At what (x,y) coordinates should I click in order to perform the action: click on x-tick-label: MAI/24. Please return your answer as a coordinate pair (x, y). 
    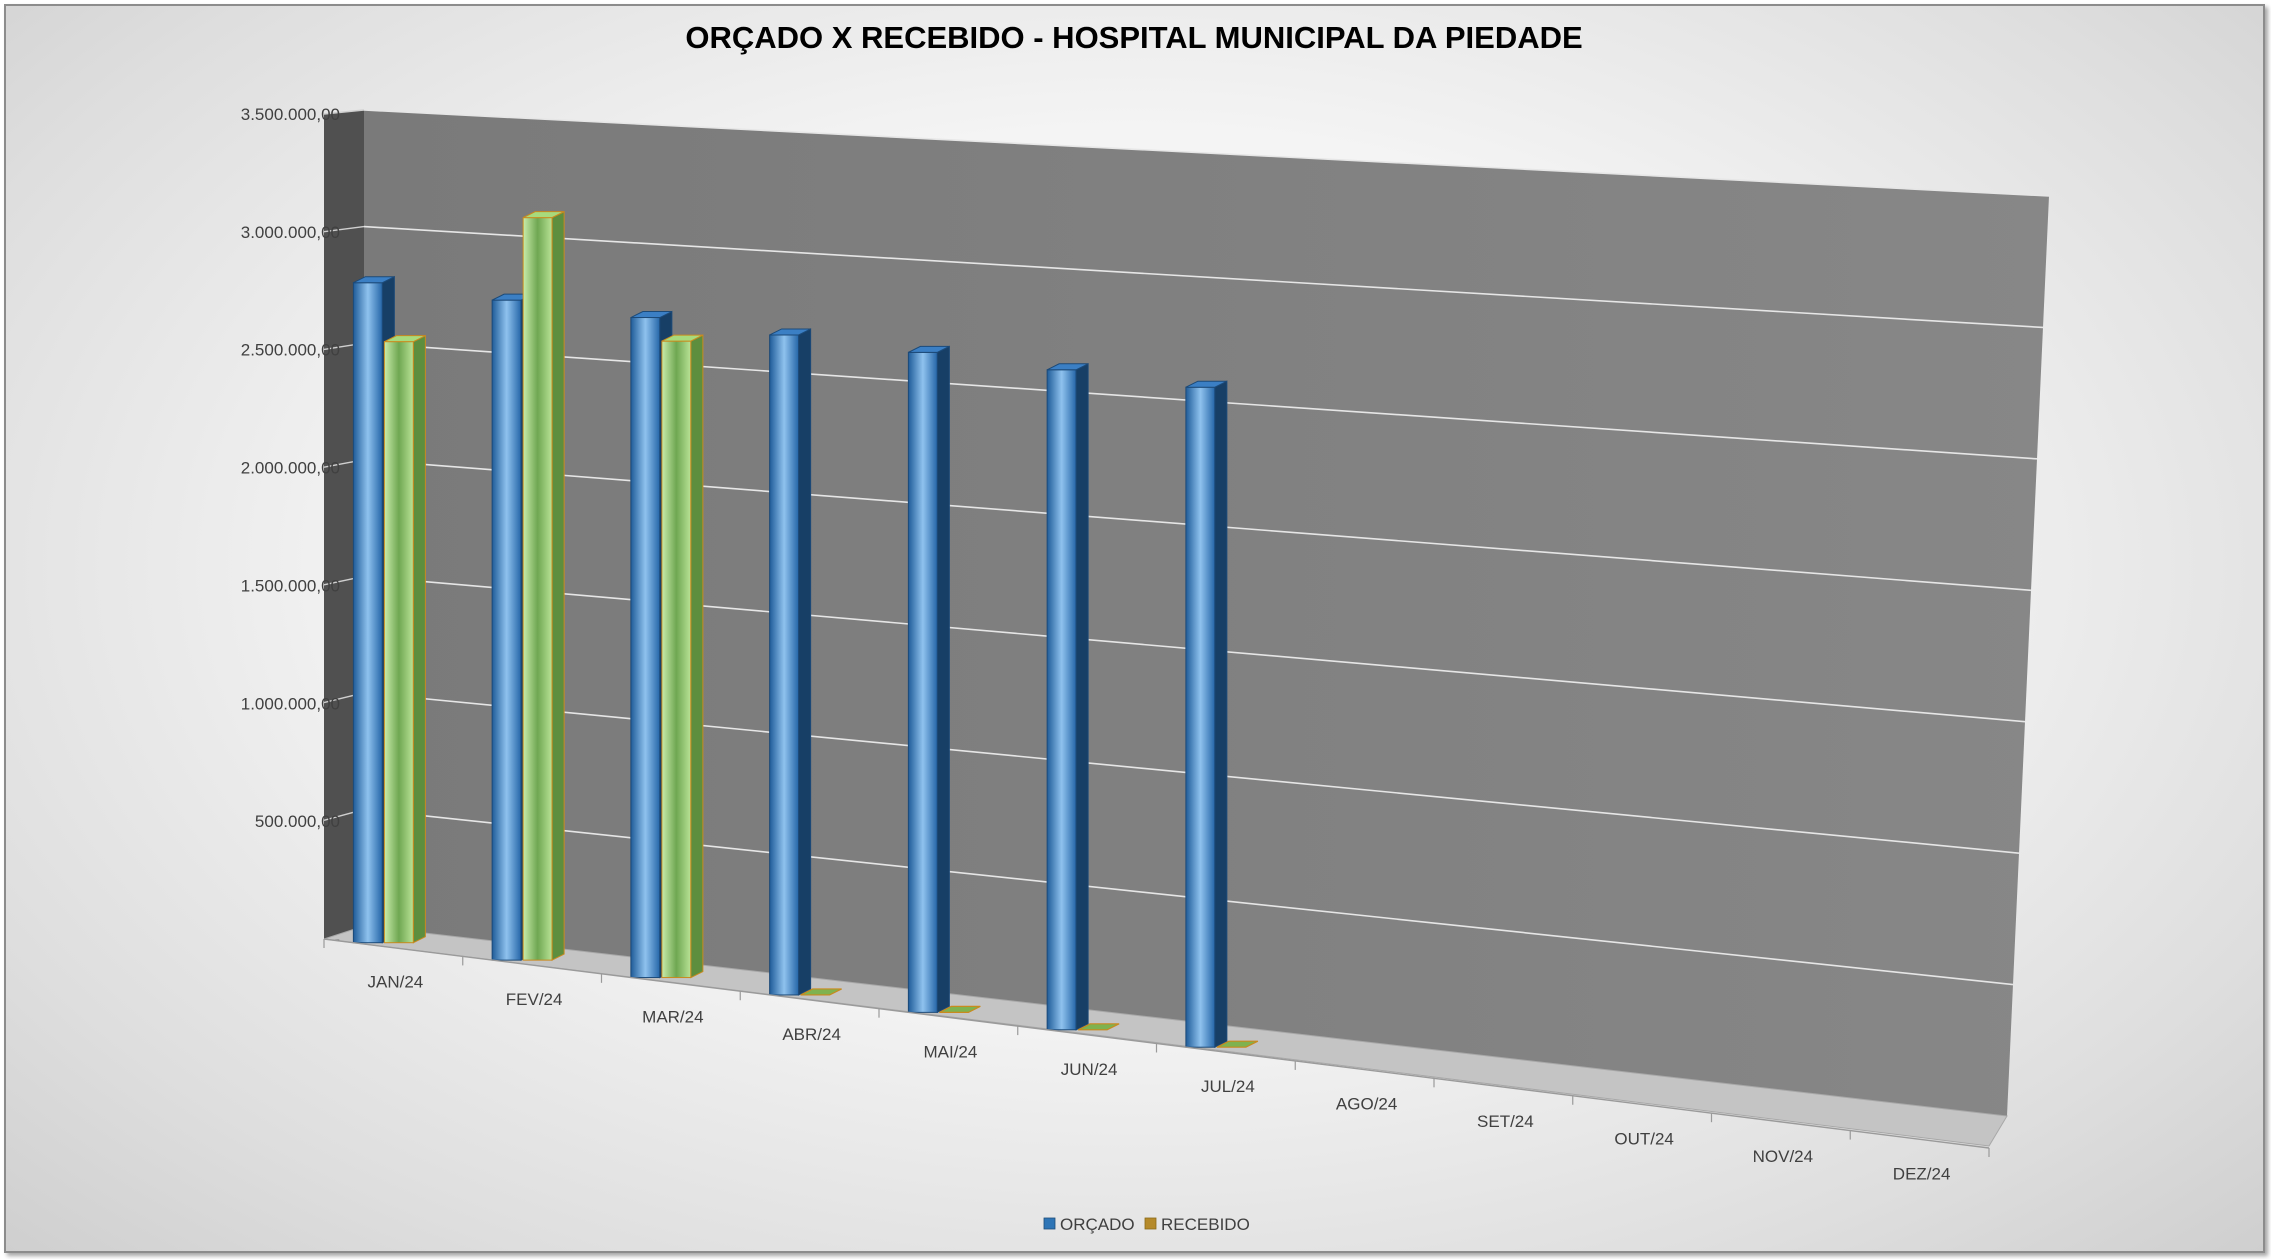
    Looking at the image, I should click on (950, 1051).